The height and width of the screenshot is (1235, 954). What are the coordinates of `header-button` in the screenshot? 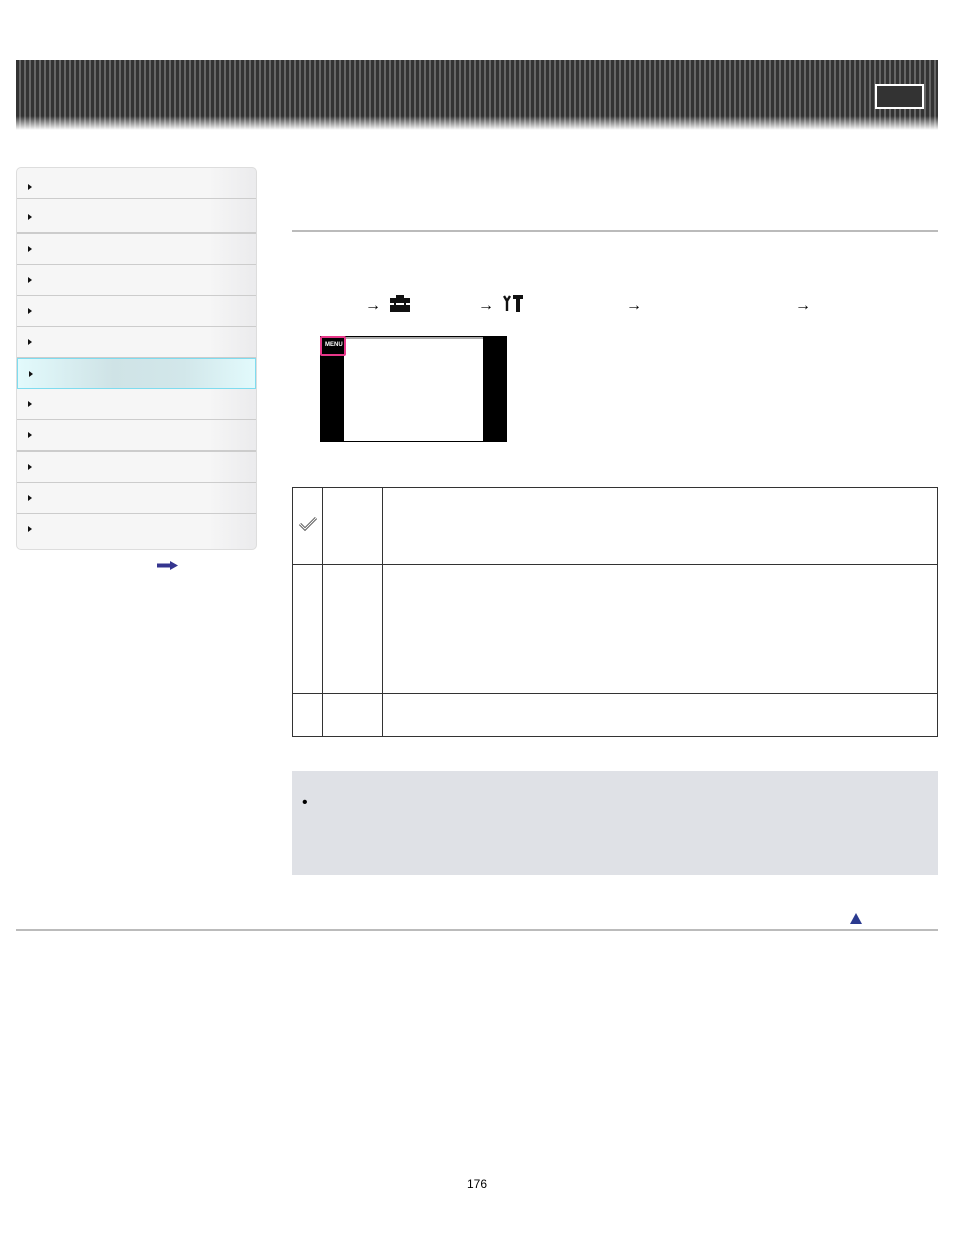 It's located at (899, 96).